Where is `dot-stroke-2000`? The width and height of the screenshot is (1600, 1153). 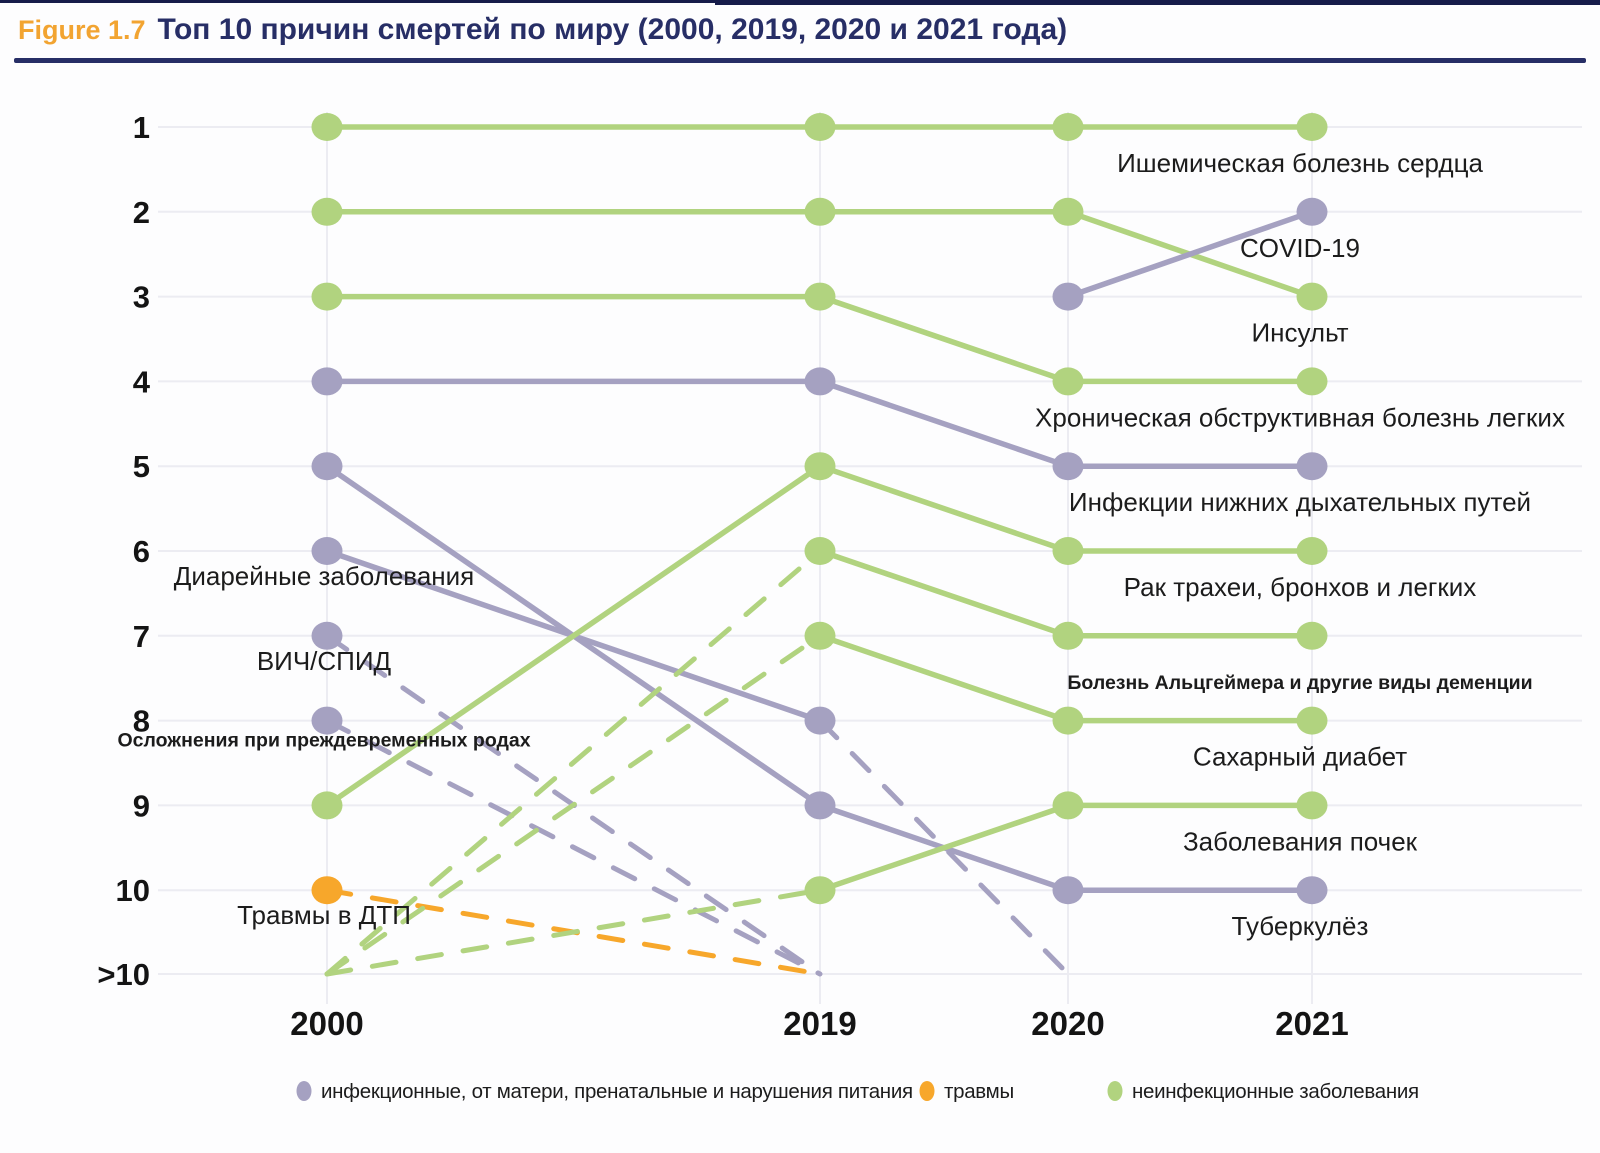
dot-stroke-2000 is located at coordinates (327, 211).